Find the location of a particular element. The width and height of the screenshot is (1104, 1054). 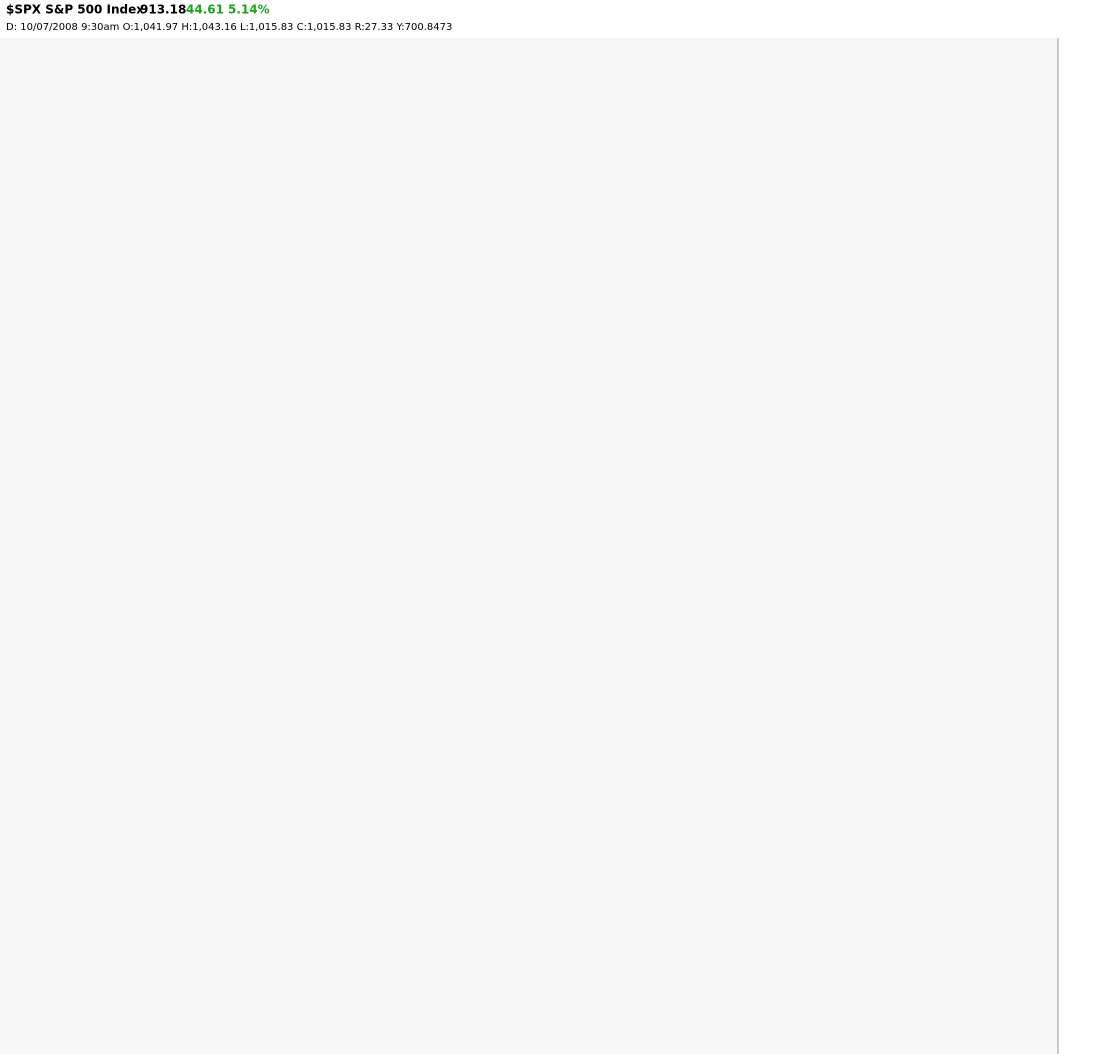

header-price: 913.18 is located at coordinates (163, 10).